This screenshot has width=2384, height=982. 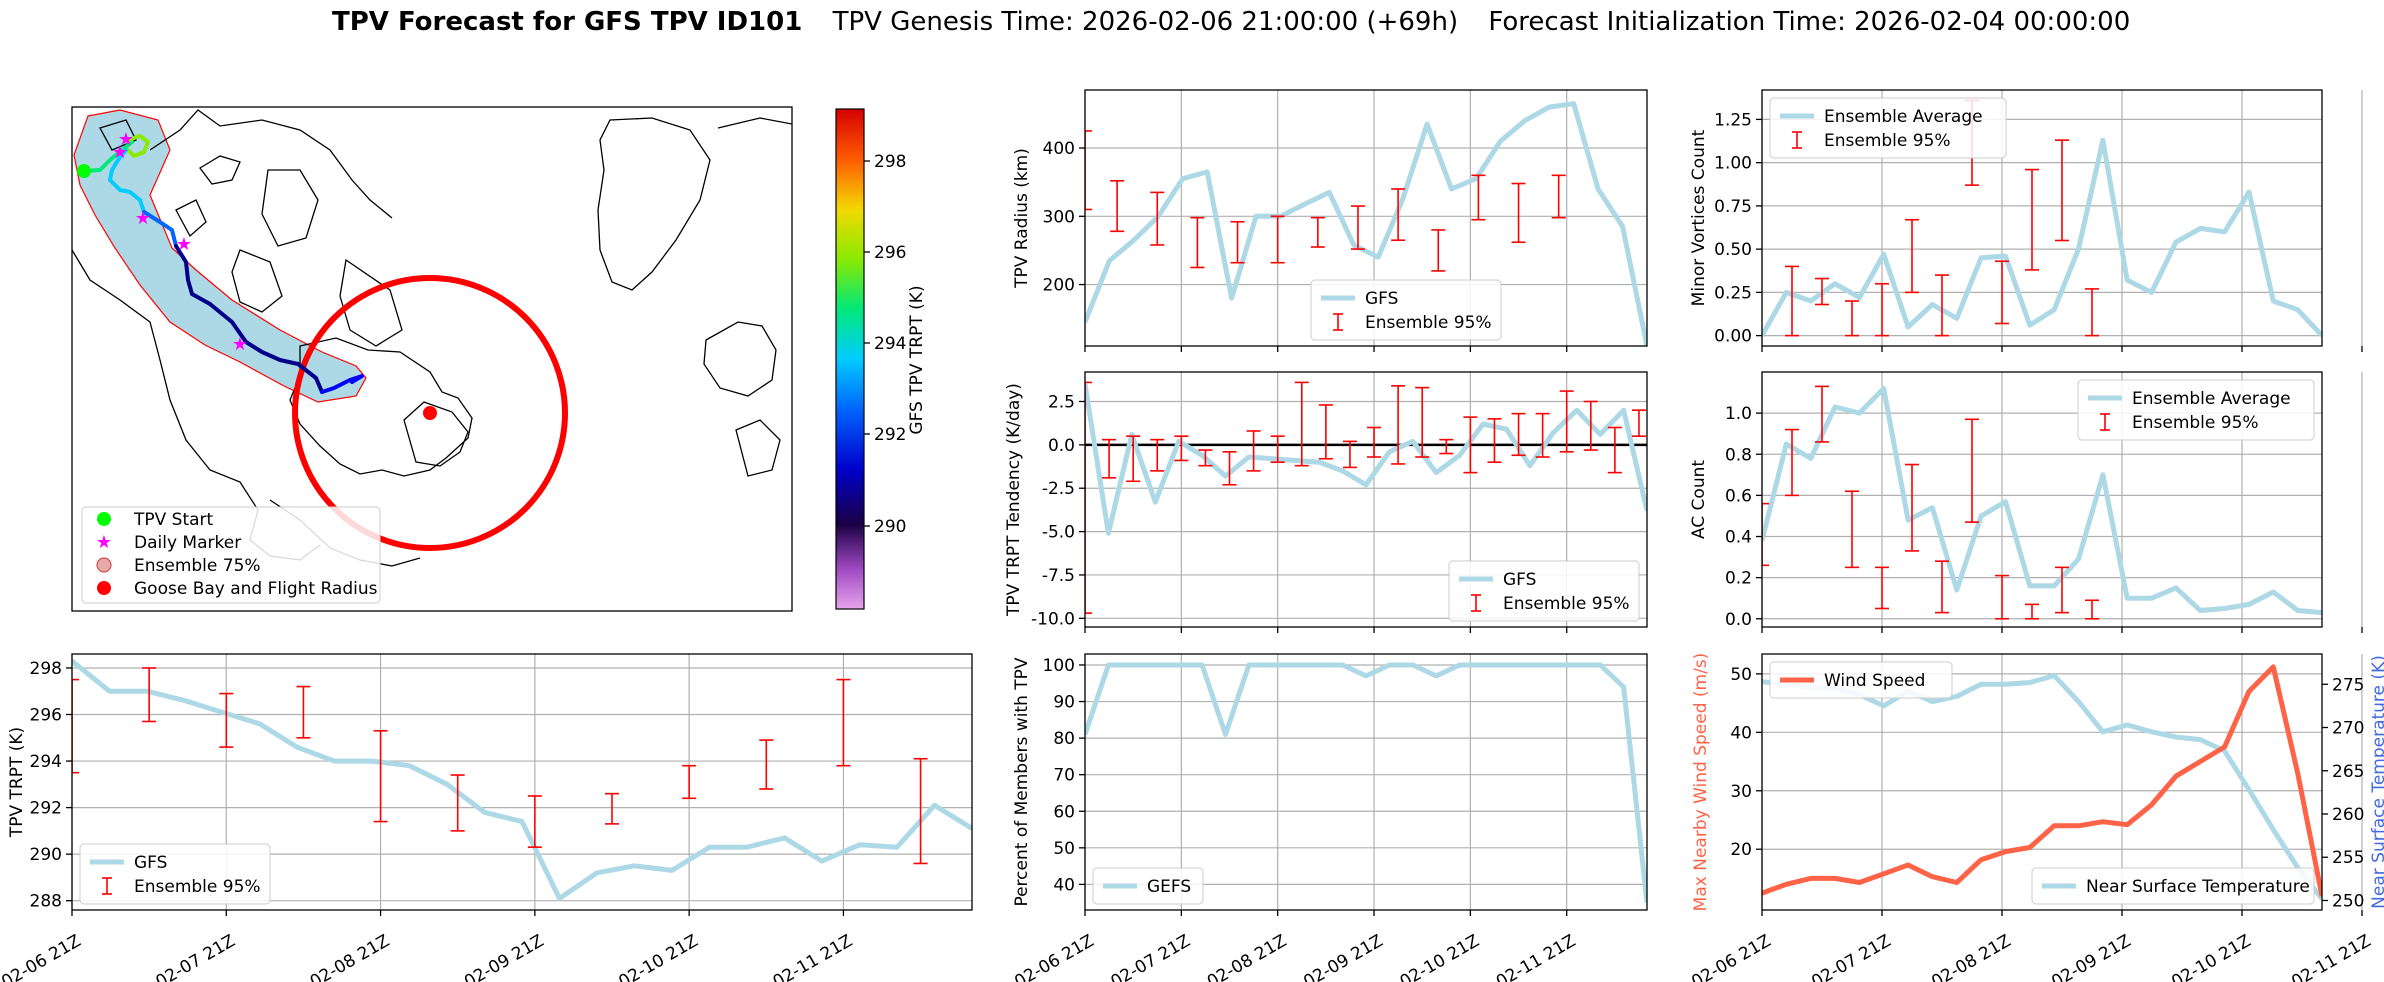 I want to click on legend: Near Surface Temperature, so click(x=2173, y=886).